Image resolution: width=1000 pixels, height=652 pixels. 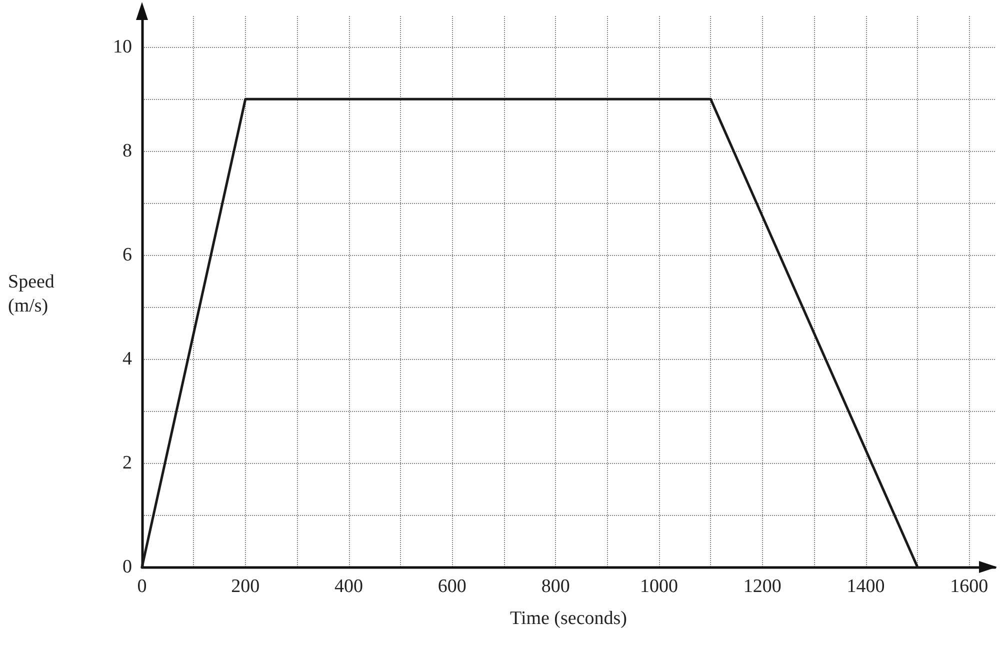 I want to click on x-tick-label: 1200, so click(x=762, y=586).